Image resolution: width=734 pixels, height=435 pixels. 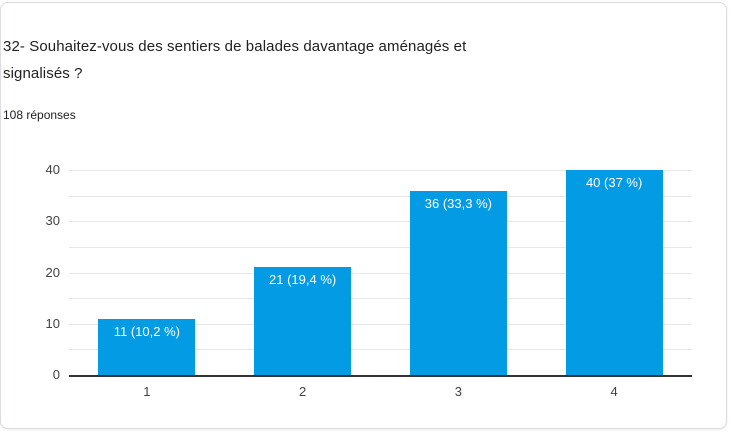 I want to click on bar: 36 (33,3 %), so click(x=458, y=282).